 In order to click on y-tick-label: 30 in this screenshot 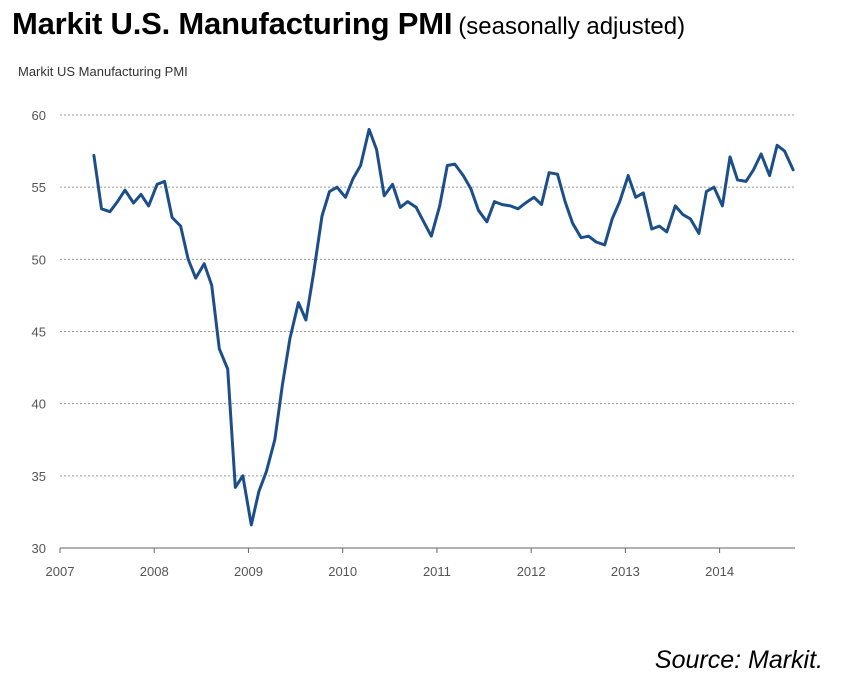, I will do `click(39, 548)`.